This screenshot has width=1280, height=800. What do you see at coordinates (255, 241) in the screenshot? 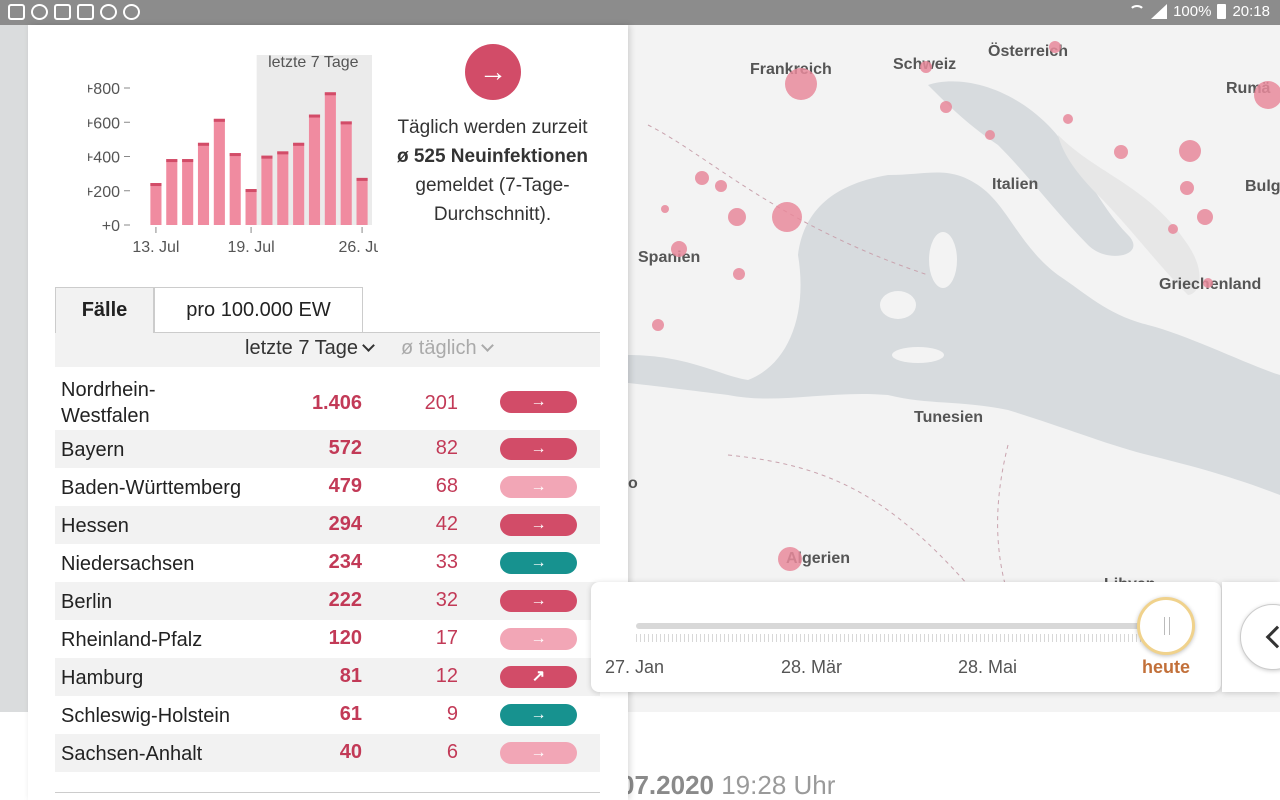
I see `x-axis: 13. Jul 19. Jul 26. Jul` at bounding box center [255, 241].